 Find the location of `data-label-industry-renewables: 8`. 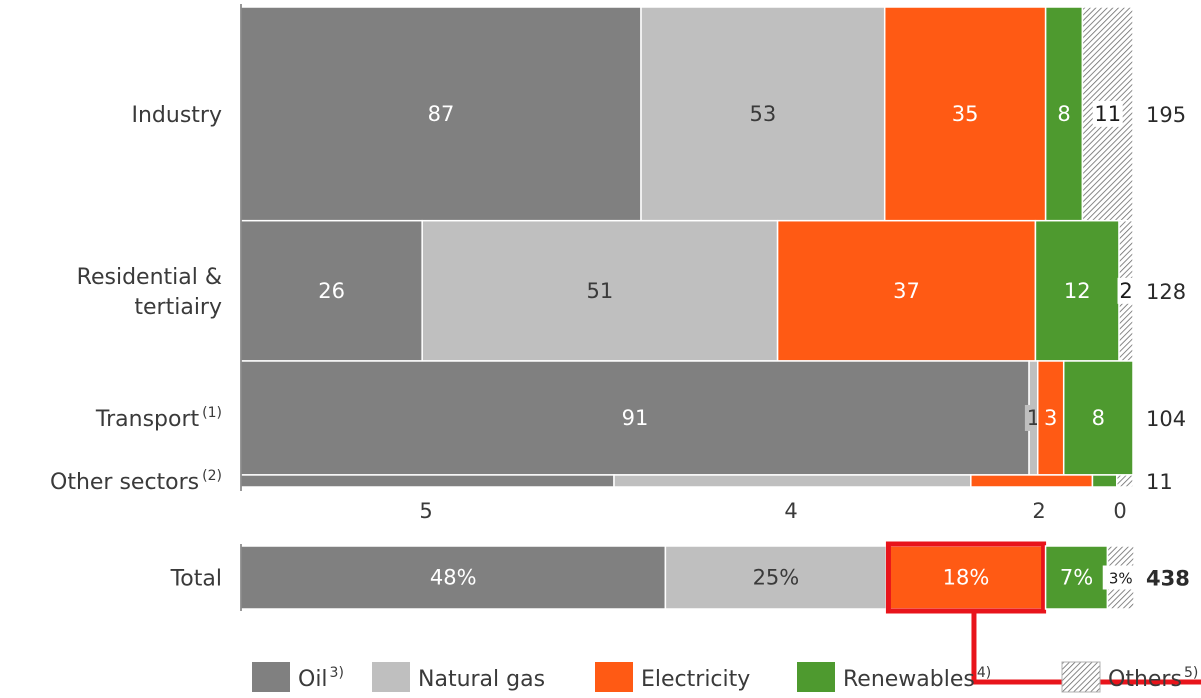

data-label-industry-renewables: 8 is located at coordinates (1063, 114).